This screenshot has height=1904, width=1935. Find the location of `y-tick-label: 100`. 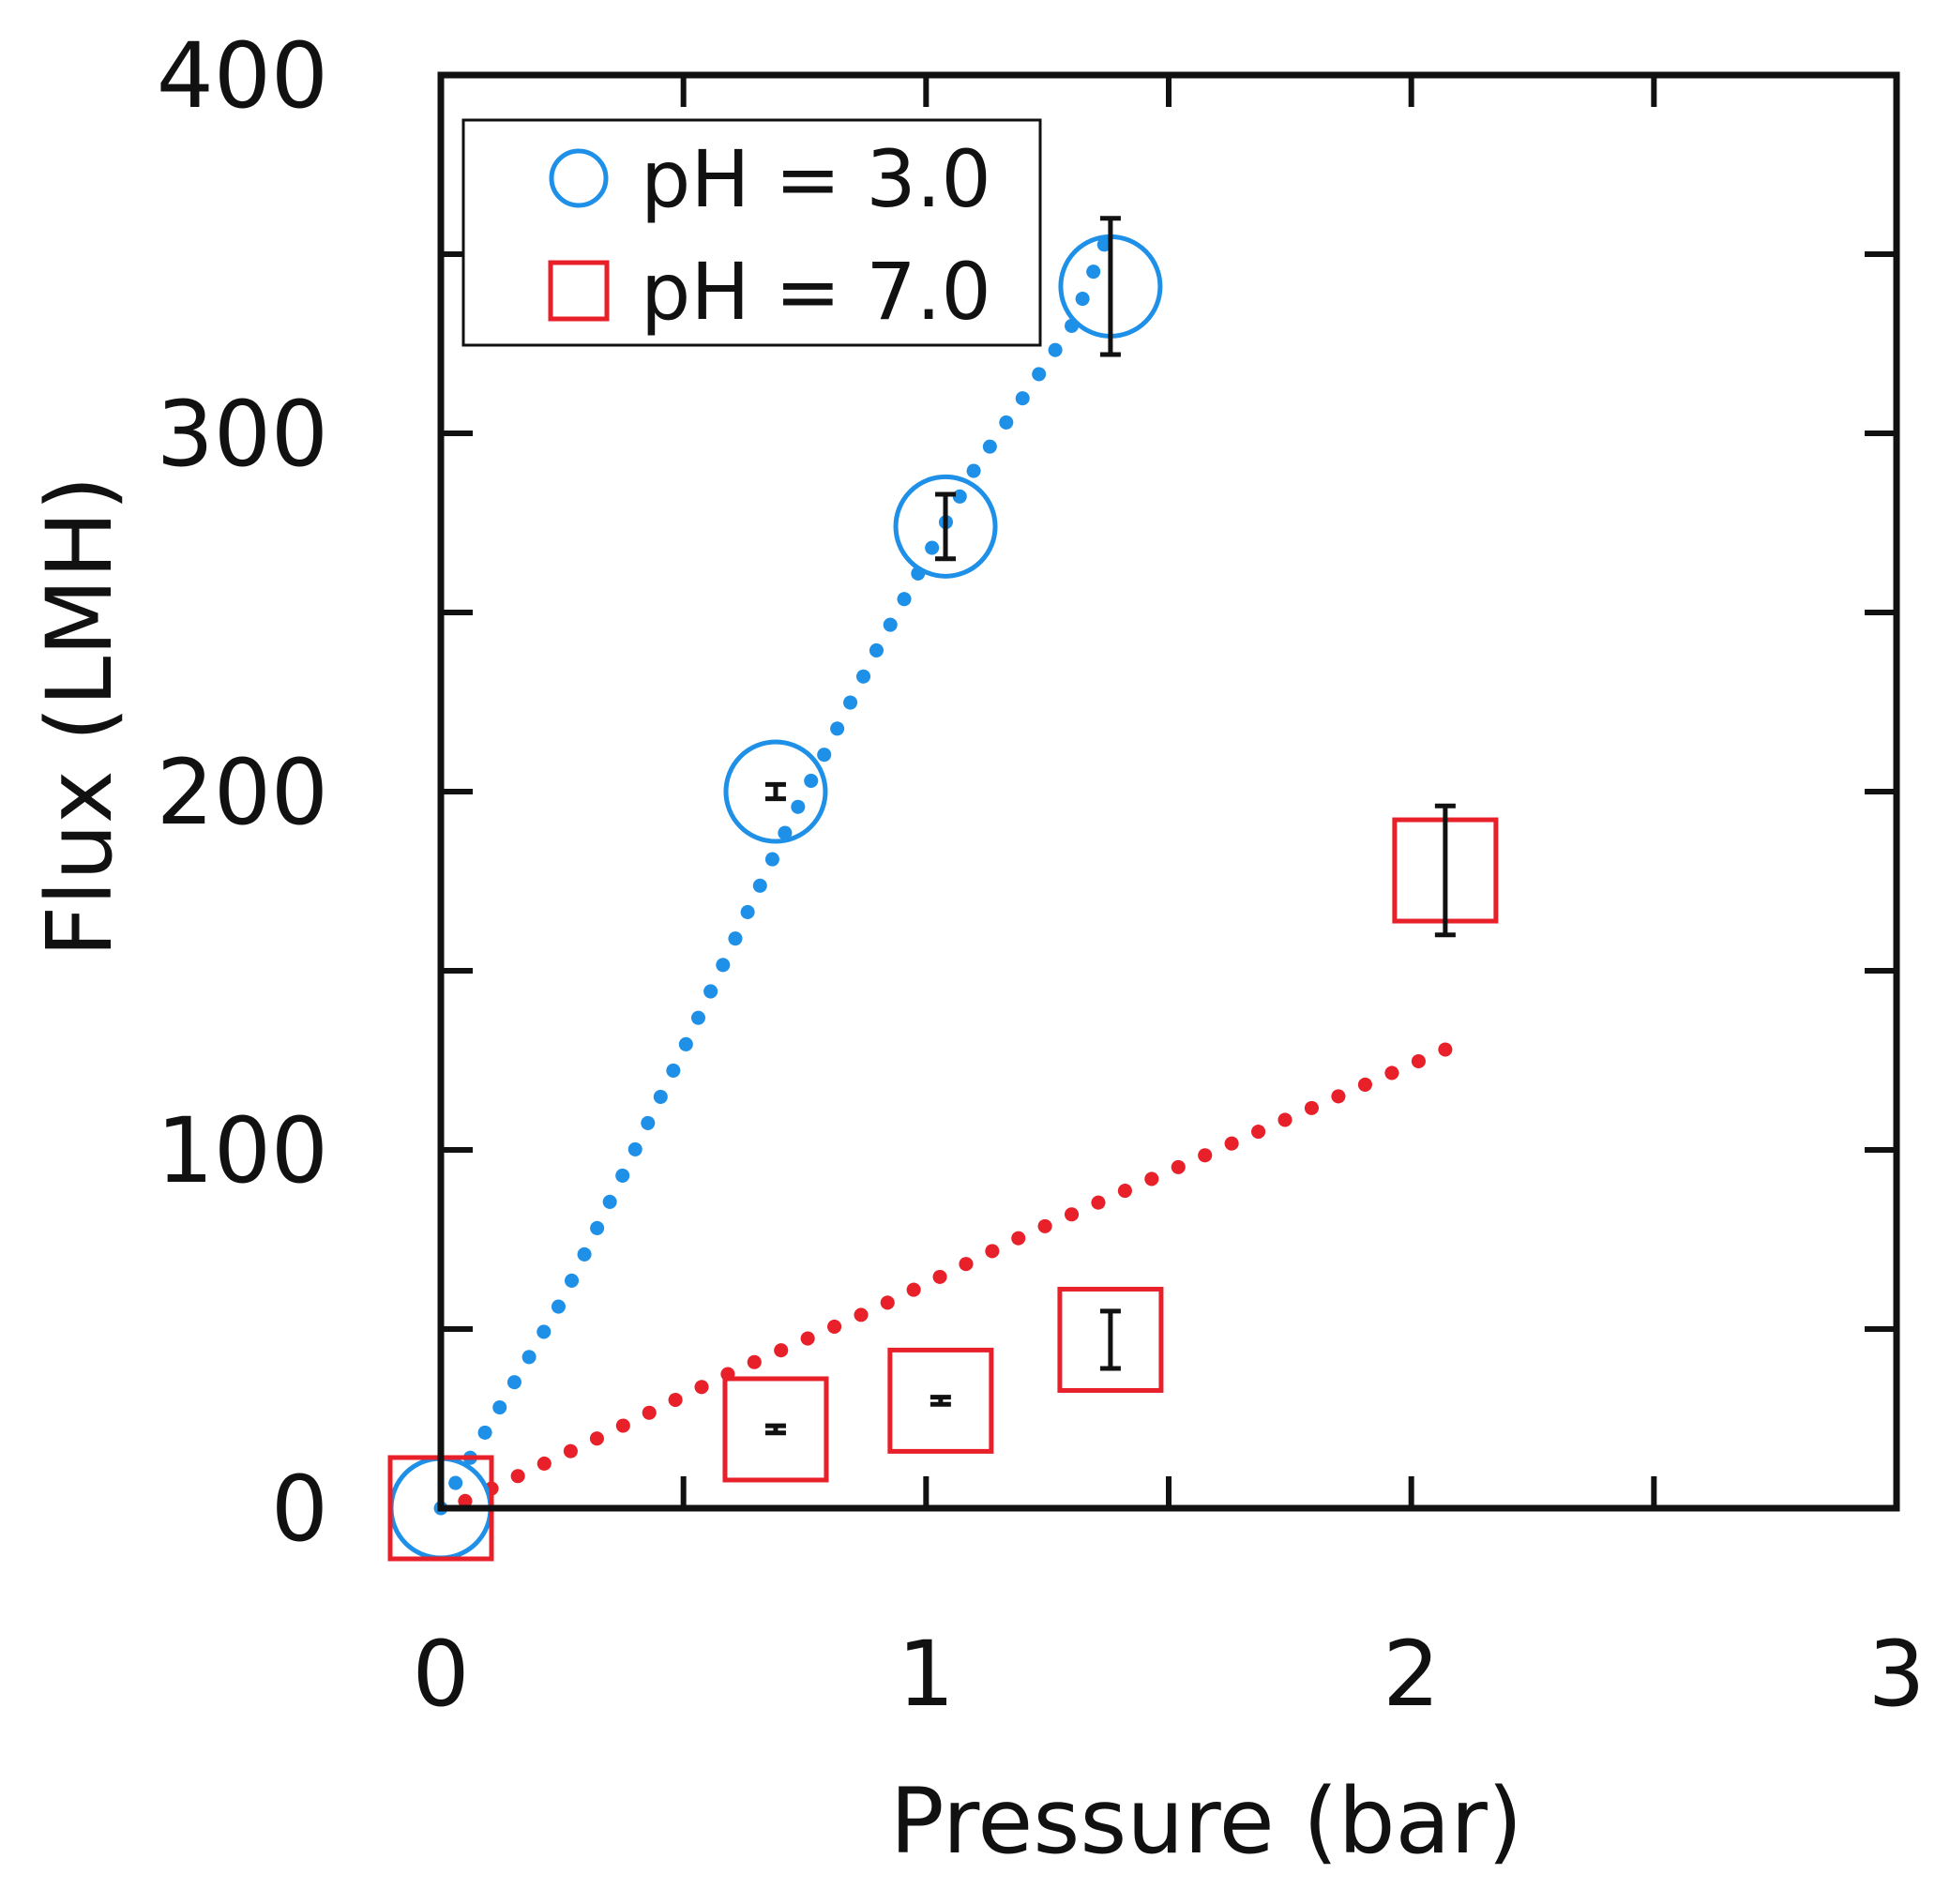

y-tick-label: 100 is located at coordinates (242, 1150).